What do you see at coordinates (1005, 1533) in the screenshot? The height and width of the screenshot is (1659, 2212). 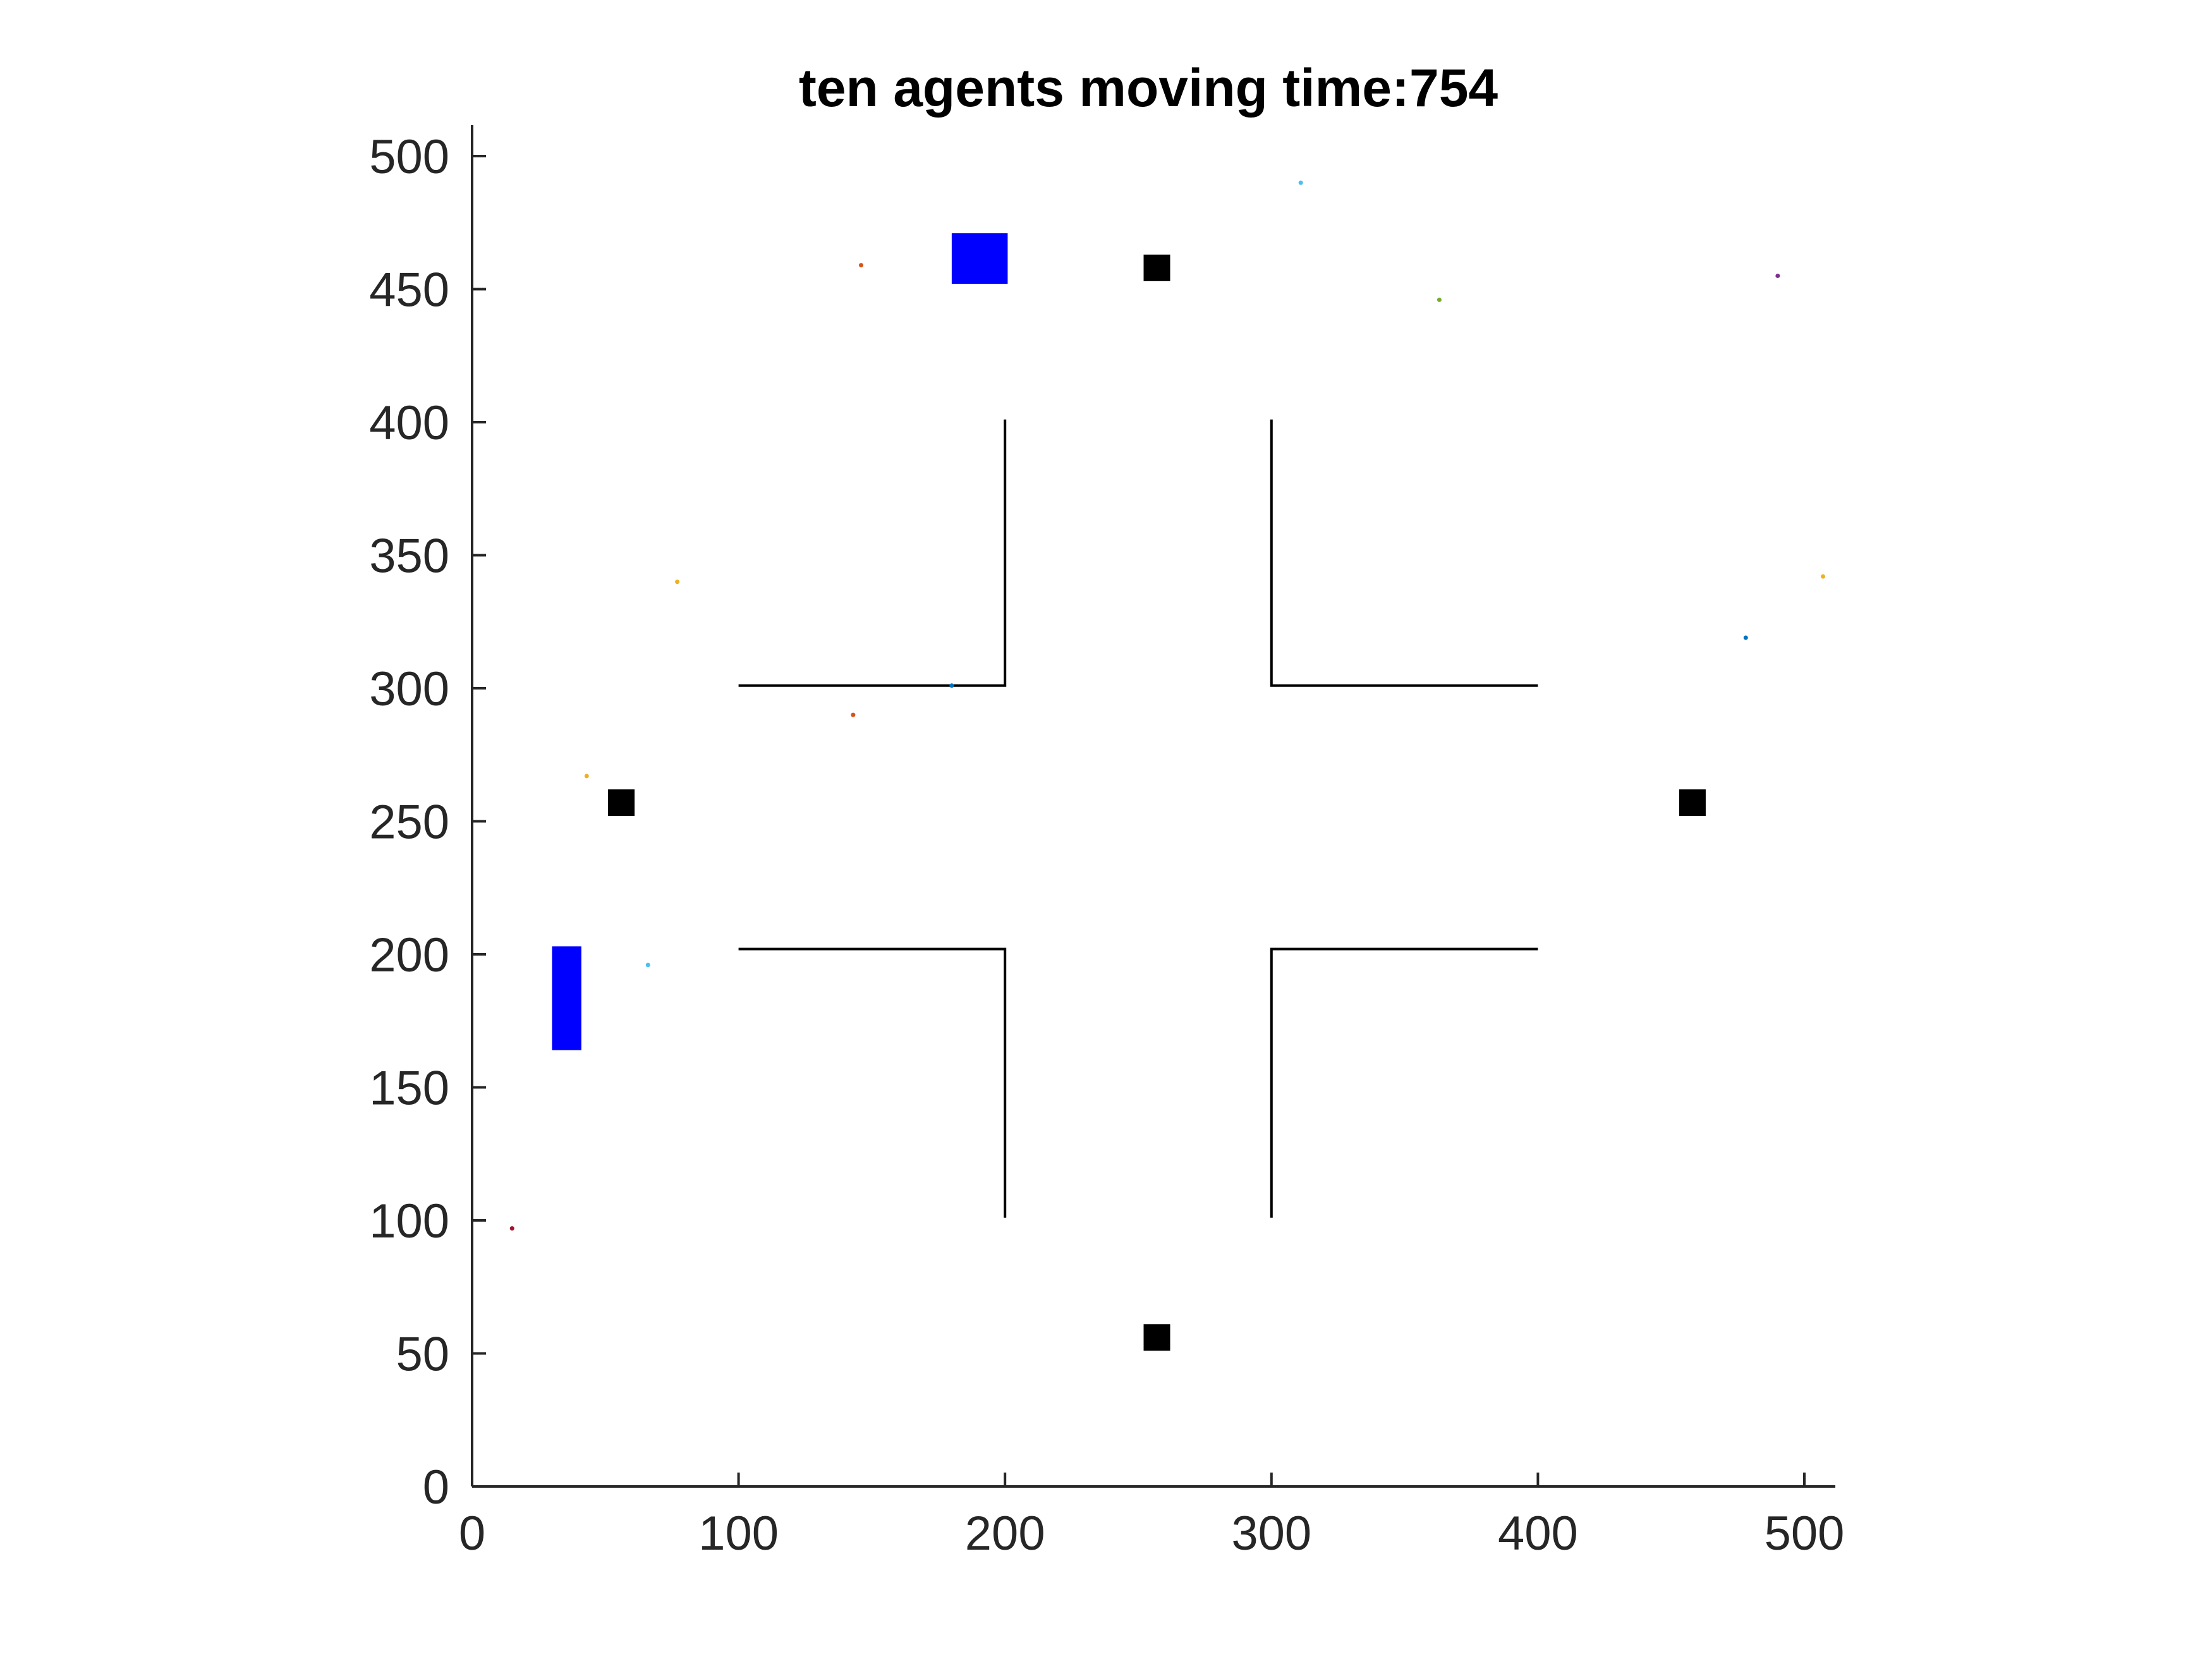 I see `x-tick-label-200: 200` at bounding box center [1005, 1533].